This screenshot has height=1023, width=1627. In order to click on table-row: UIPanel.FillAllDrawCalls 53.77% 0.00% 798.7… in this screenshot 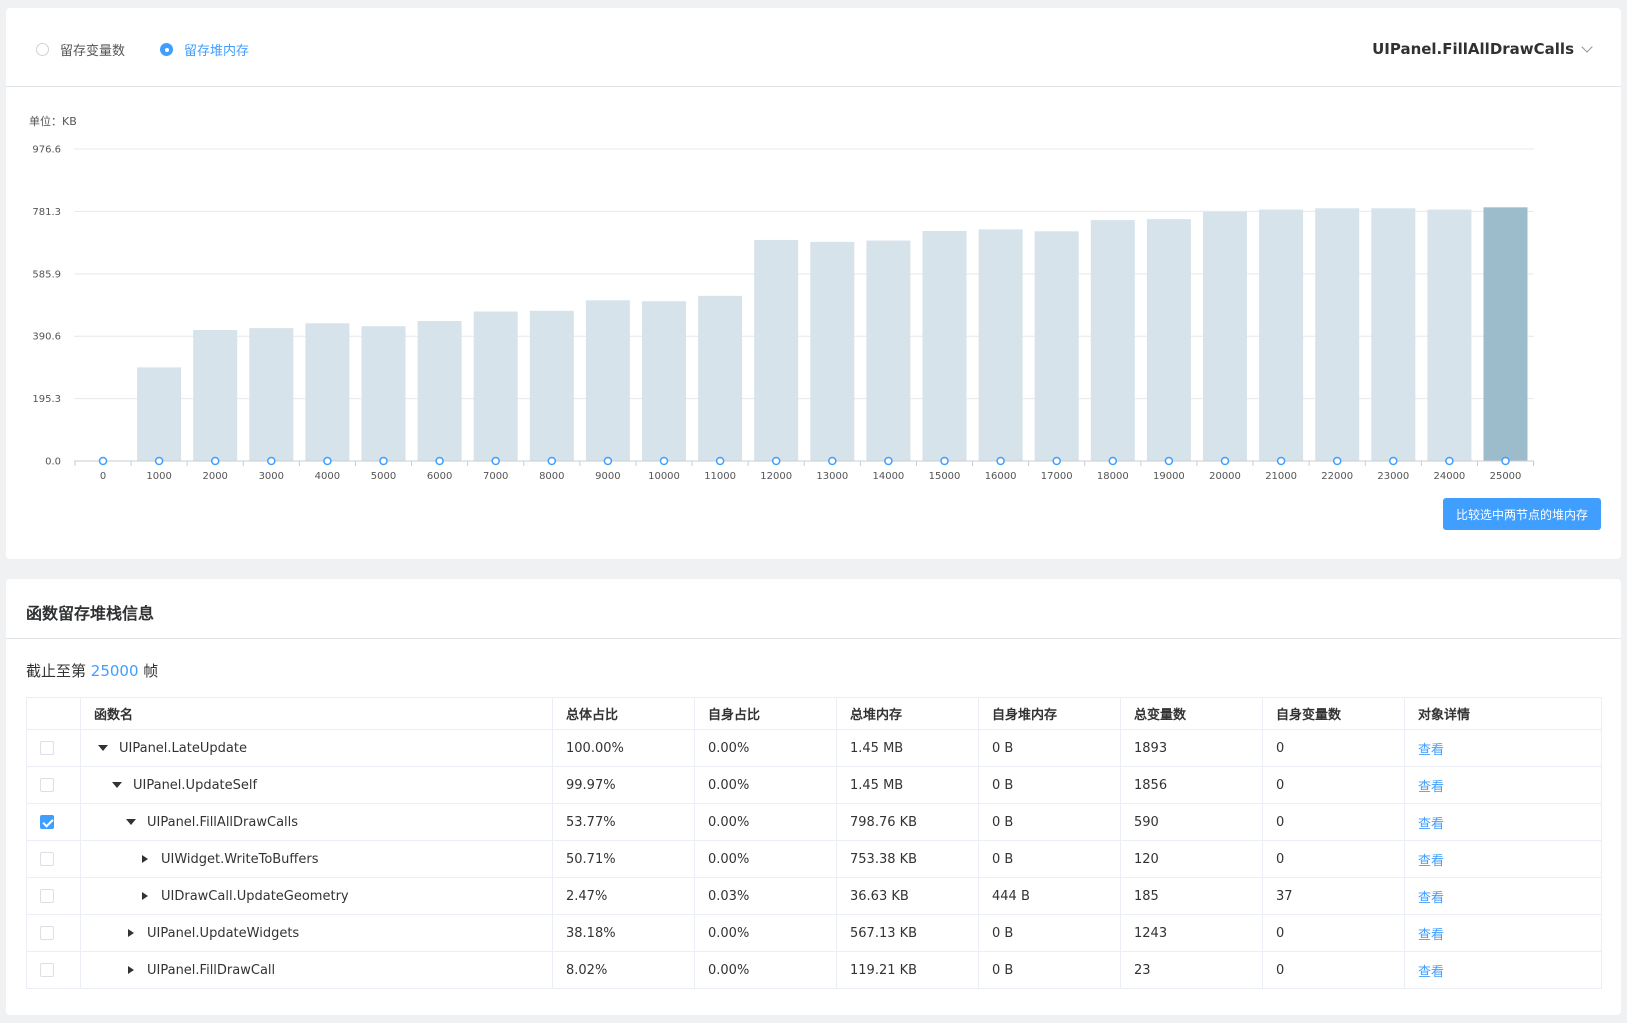, I will do `click(814, 822)`.